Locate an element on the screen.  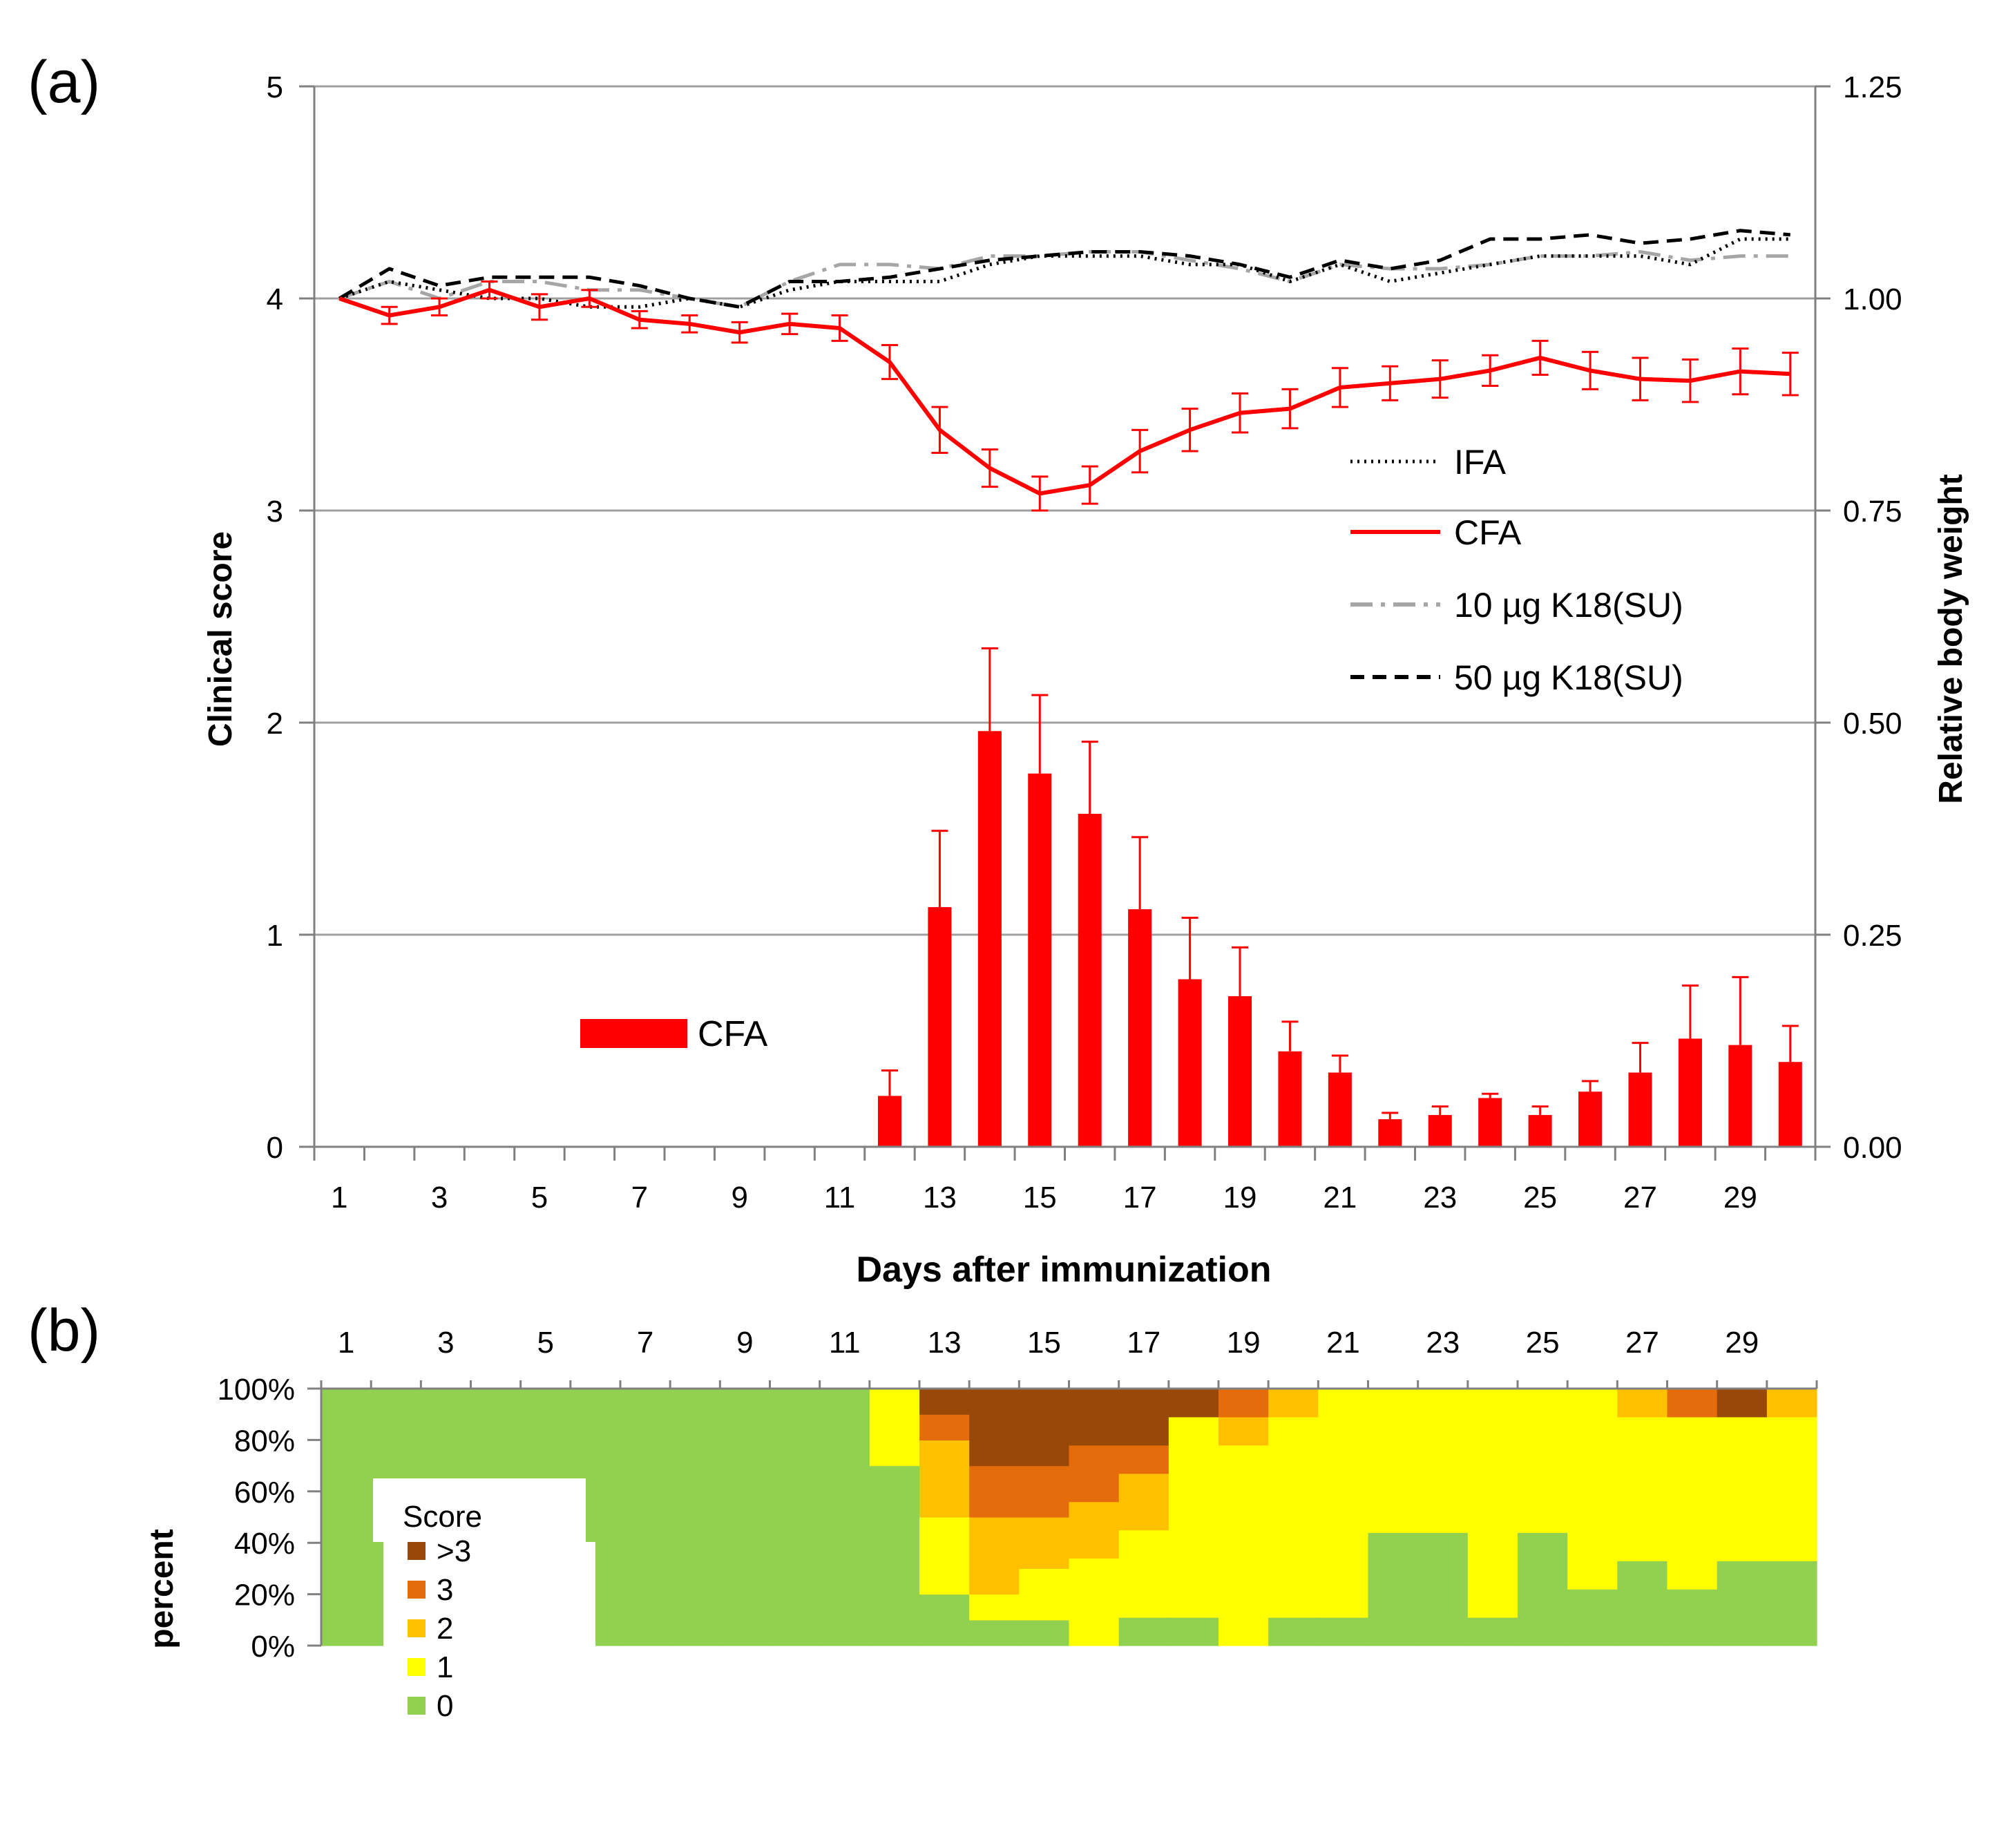
y-axis-label: percent is located at coordinates (162, 1588).